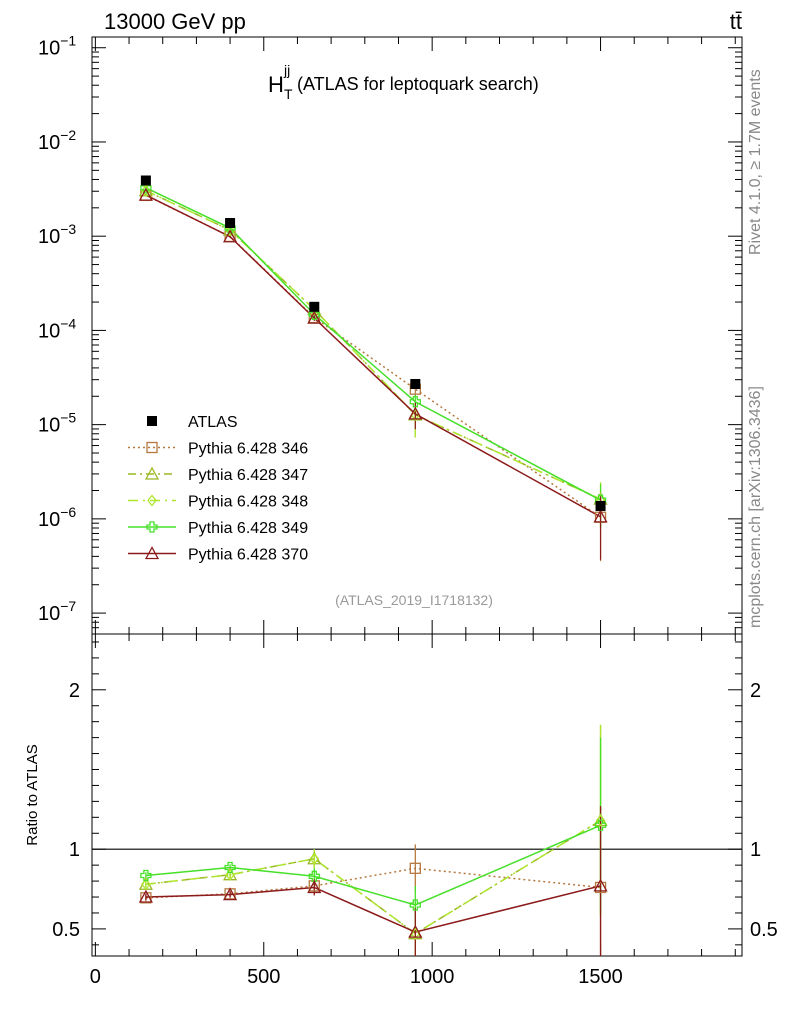 Image resolution: width=786 pixels, height=1024 pixels. I want to click on legend-label: Pythia 6.428 347, so click(248, 475).